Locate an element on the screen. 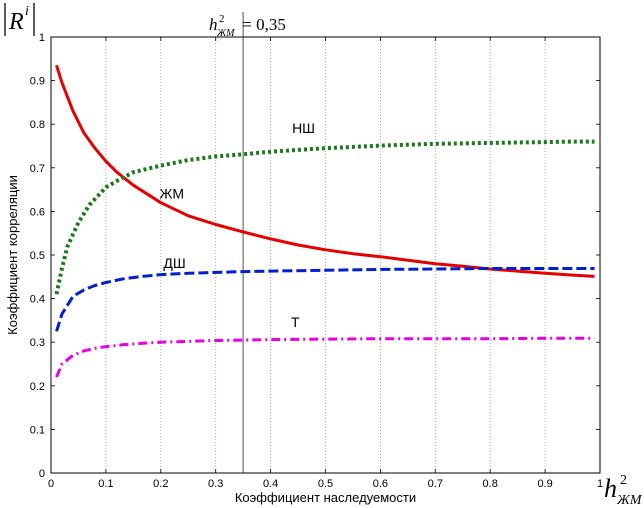 The height and width of the screenshot is (508, 644). y-title-sup: i is located at coordinates (27, 11).